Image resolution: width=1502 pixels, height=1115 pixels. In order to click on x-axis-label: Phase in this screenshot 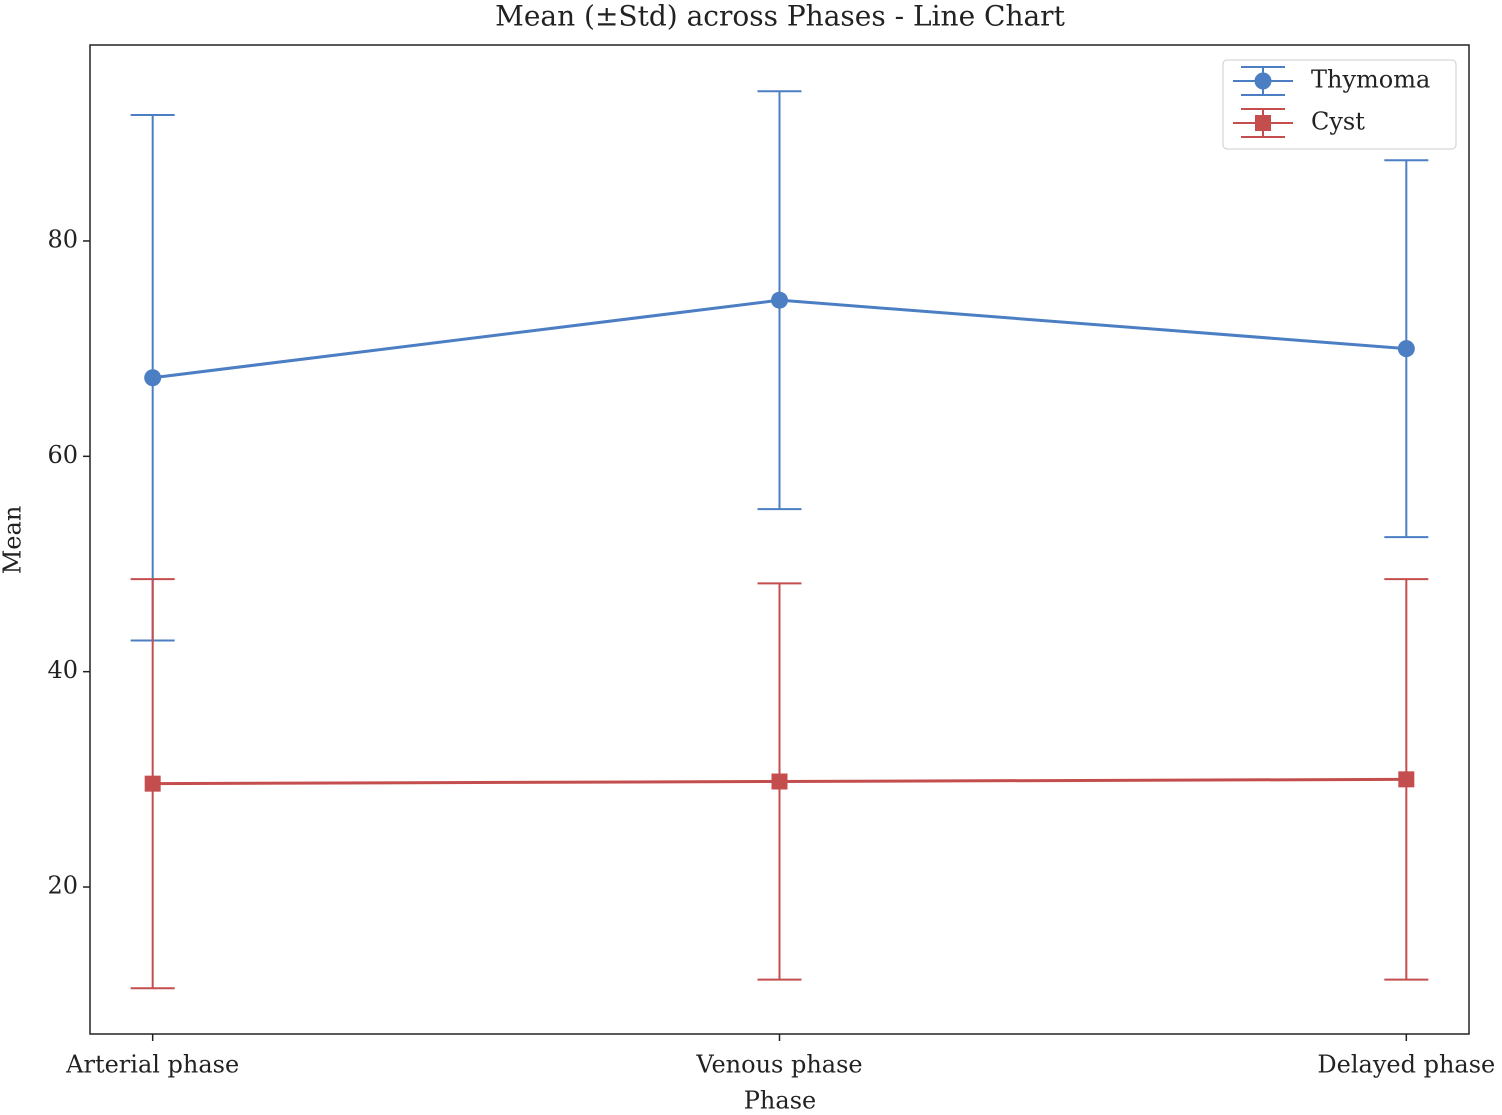, I will do `click(780, 1101)`.